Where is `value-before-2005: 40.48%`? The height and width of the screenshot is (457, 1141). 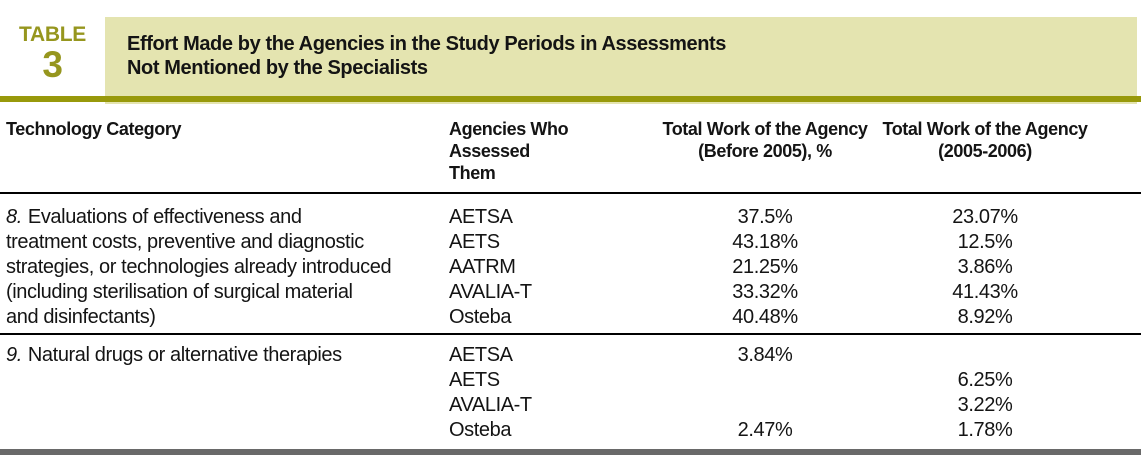 value-before-2005: 40.48% is located at coordinates (765, 317).